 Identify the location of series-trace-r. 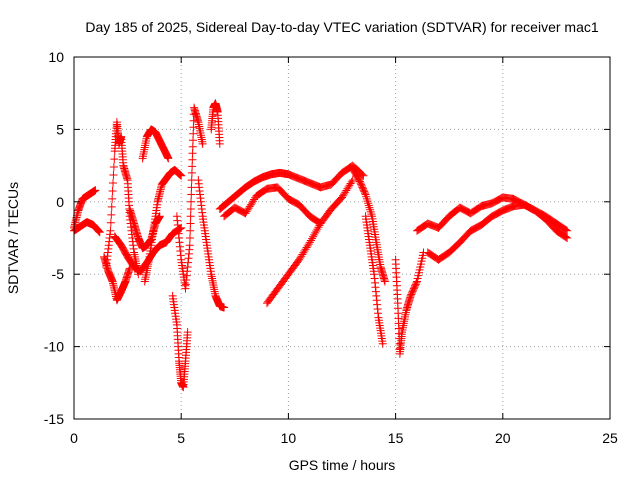
(409, 303).